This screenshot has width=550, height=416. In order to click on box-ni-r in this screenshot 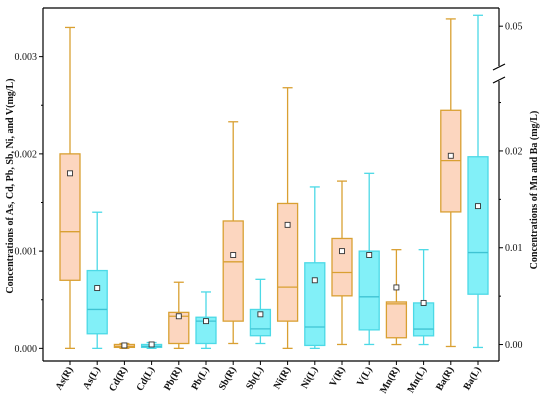, I will do `click(287, 218)`.